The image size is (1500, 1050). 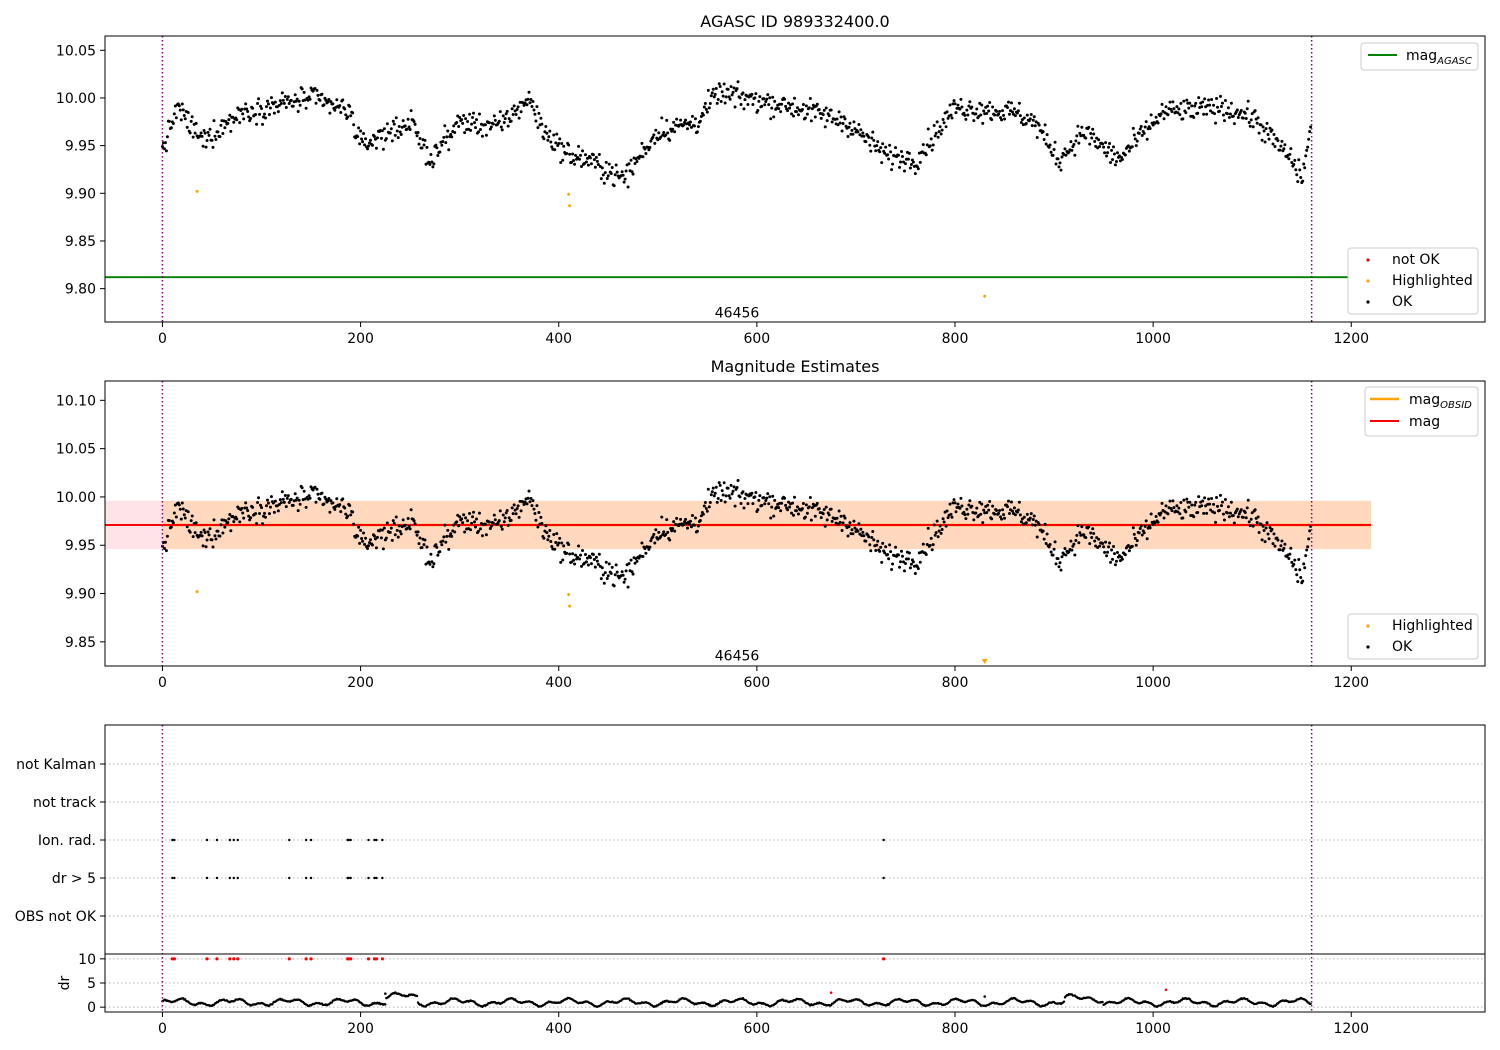 I want to click on panel-2-x-tick-label: 600, so click(x=756, y=683).